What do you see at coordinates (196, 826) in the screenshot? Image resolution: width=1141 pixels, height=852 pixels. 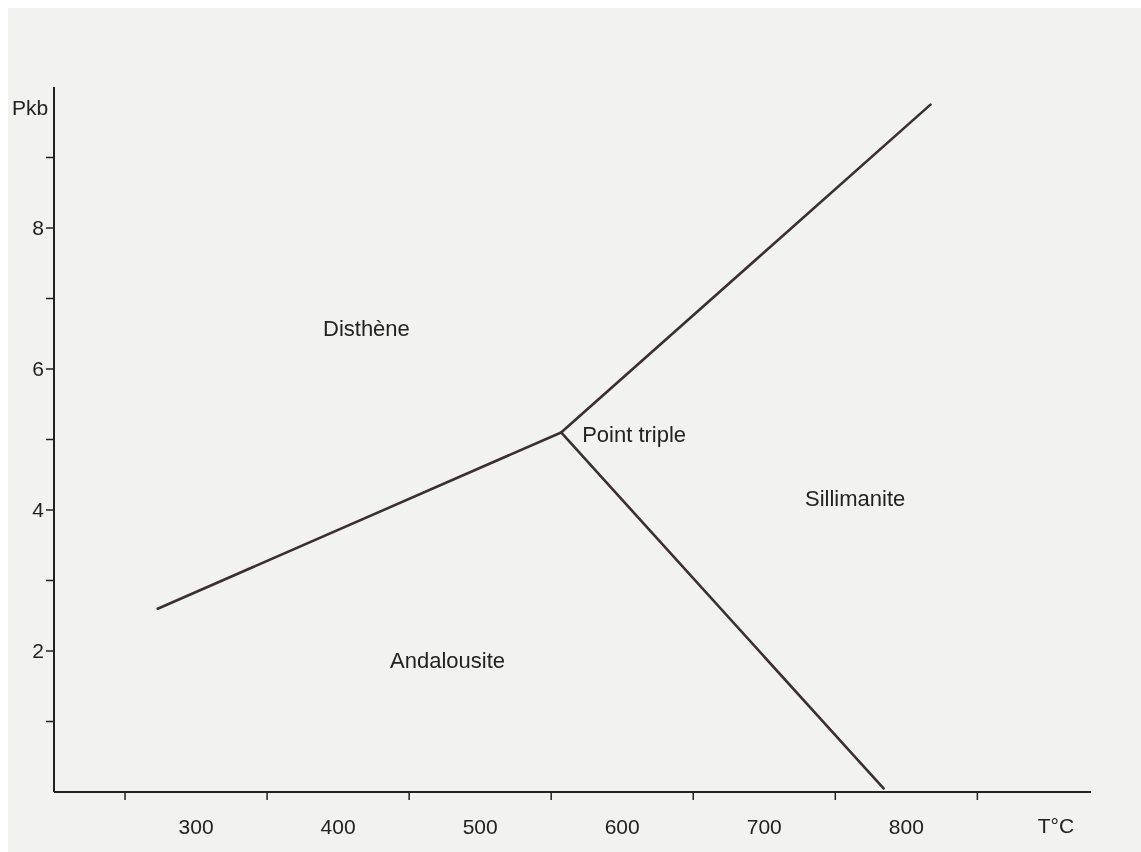 I see `x-tick-label: 300` at bounding box center [196, 826].